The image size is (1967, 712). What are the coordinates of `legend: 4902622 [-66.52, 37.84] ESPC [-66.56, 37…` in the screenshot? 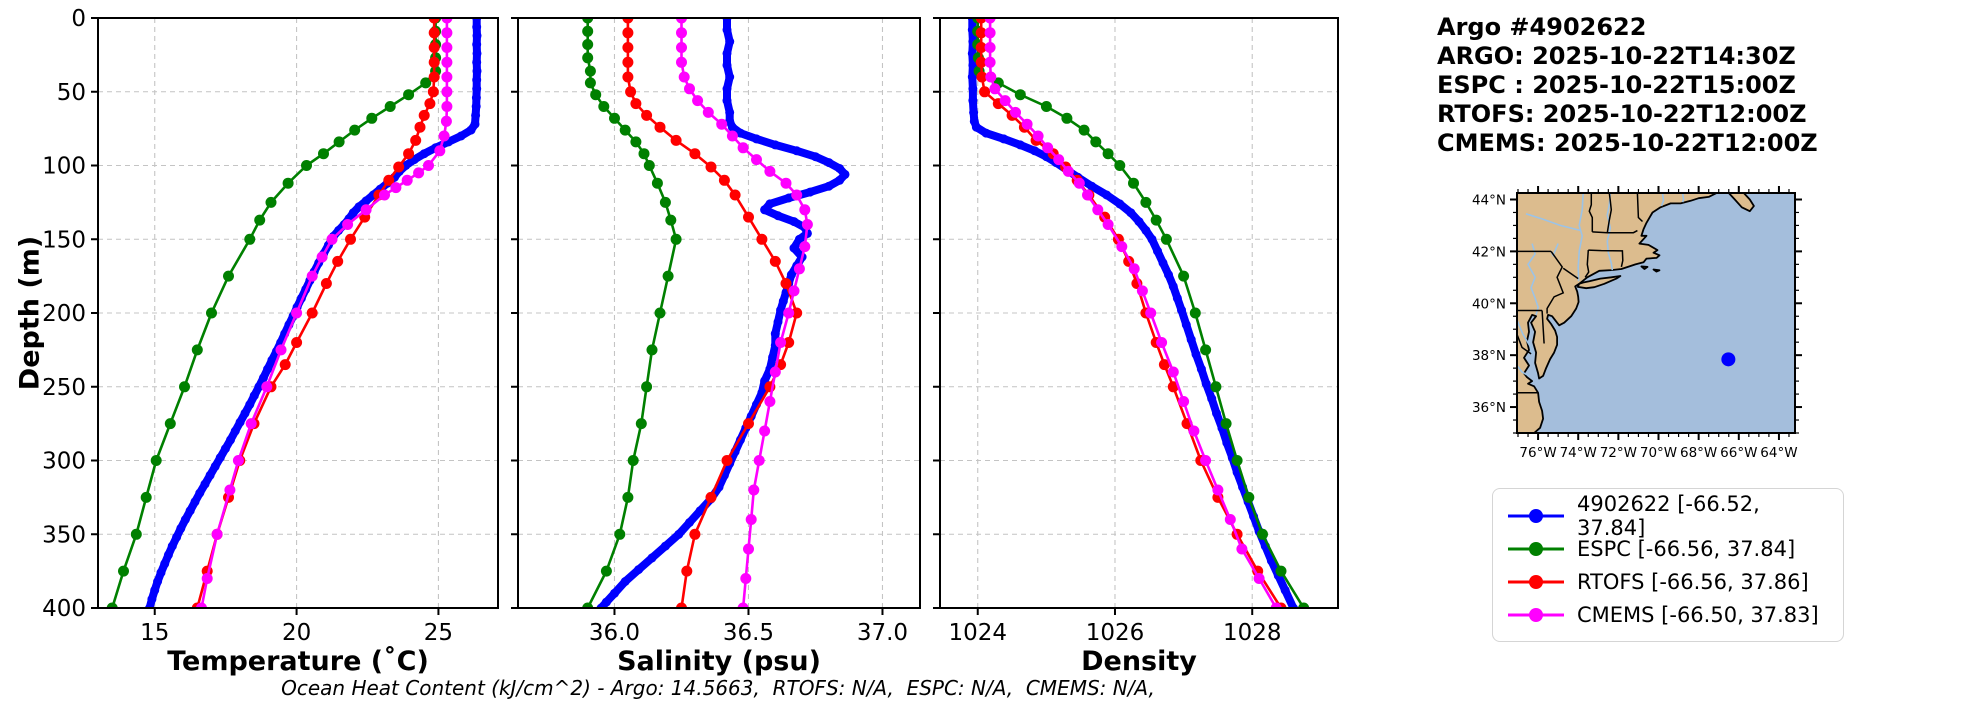 It's located at (1668, 565).